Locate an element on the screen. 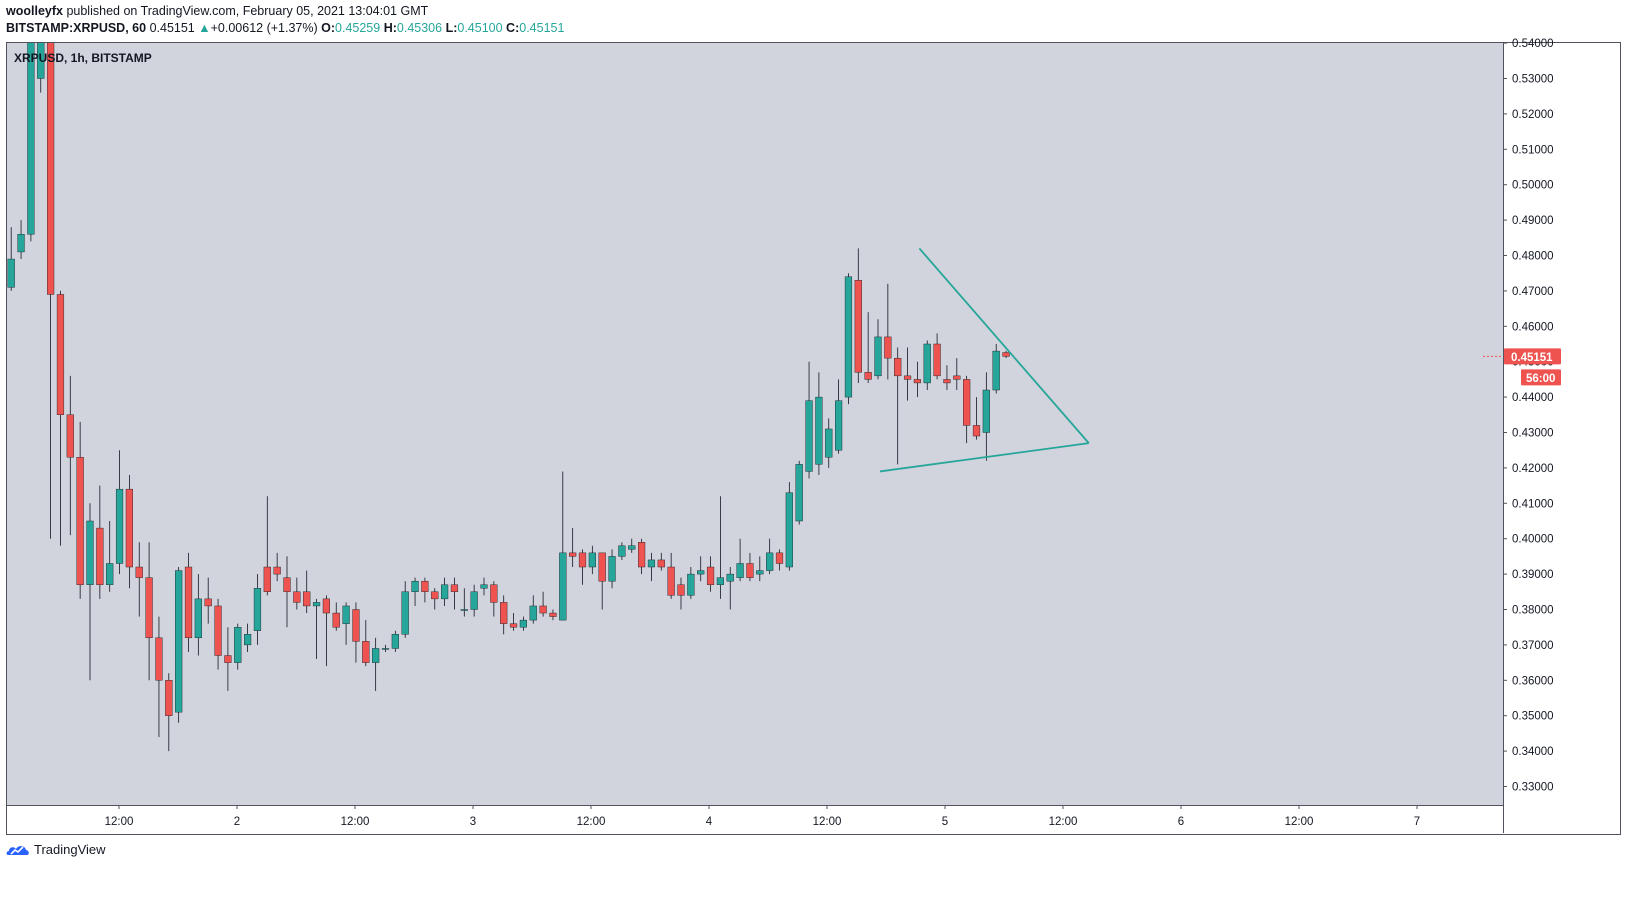 The height and width of the screenshot is (902, 1627). tradingview-brand: TradingView is located at coordinates (70, 849).